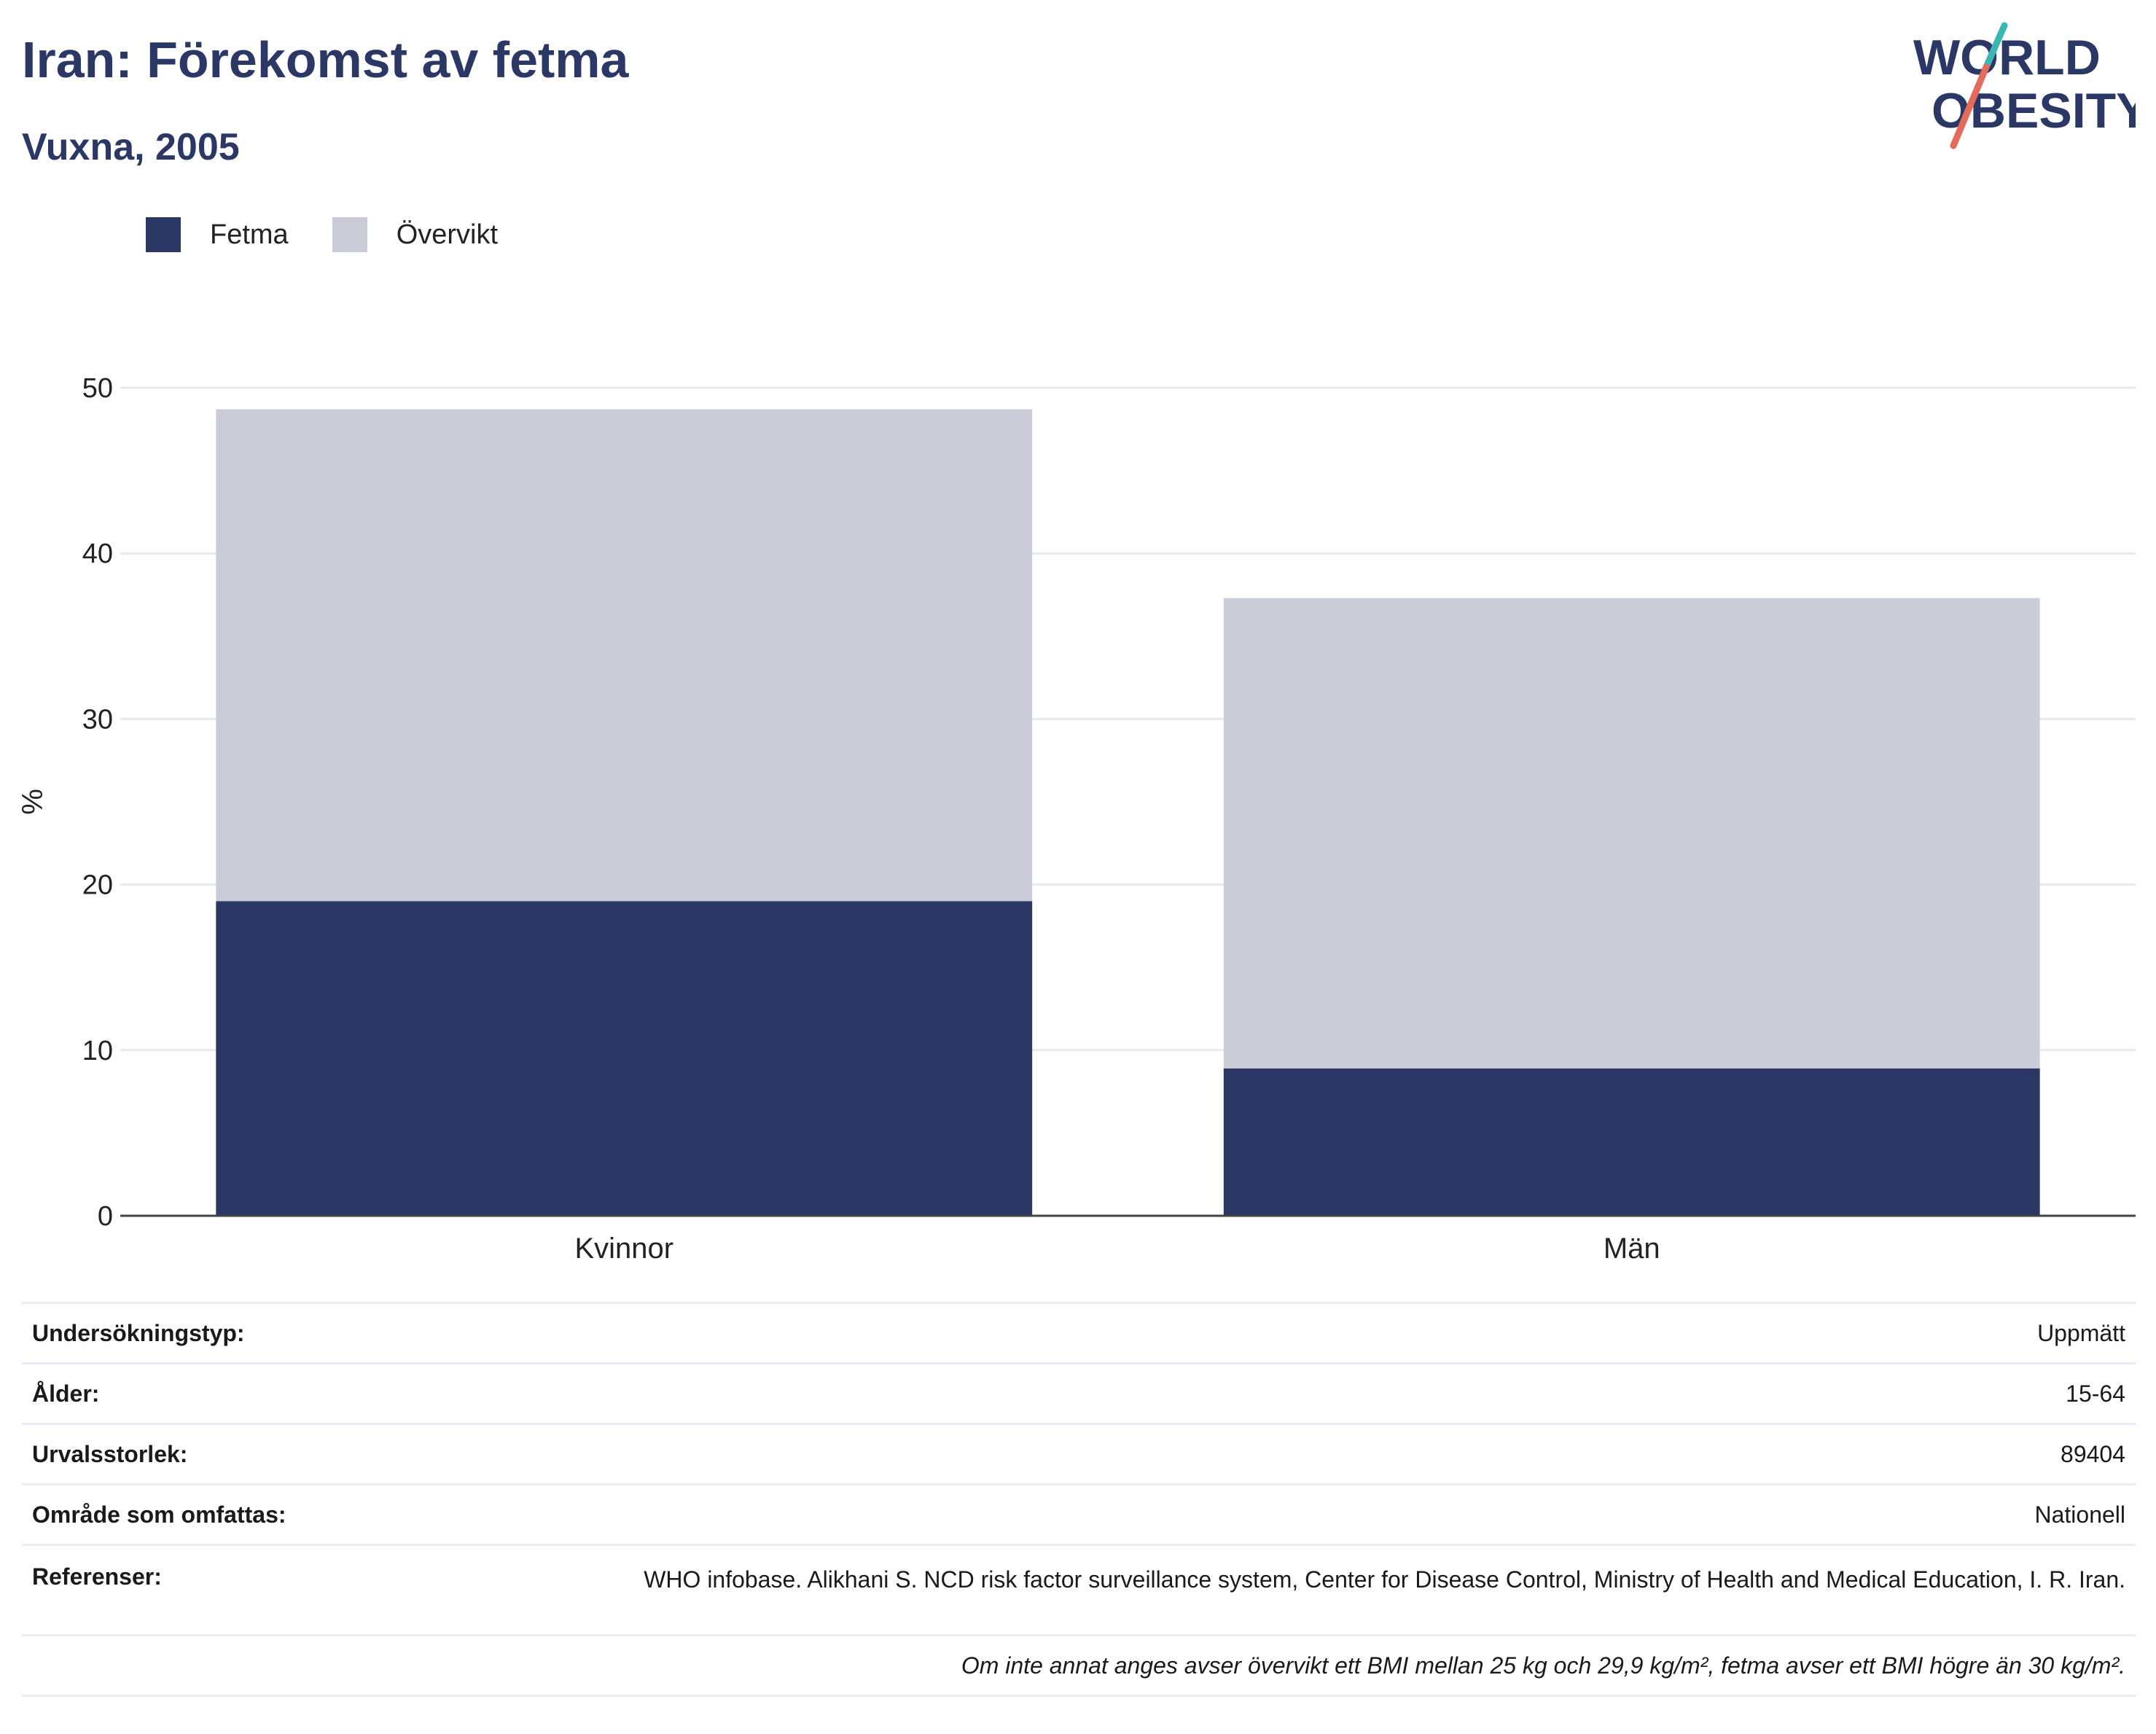 The width and height of the screenshot is (2156, 1734). What do you see at coordinates (159, 1515) in the screenshot?
I see `info-label: Område som omfattas:` at bounding box center [159, 1515].